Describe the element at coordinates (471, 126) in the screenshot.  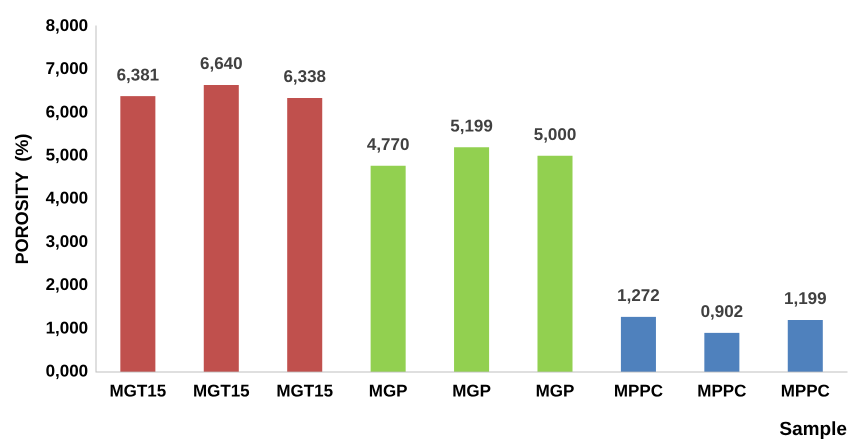
I see `data-label: 5,199` at that location.